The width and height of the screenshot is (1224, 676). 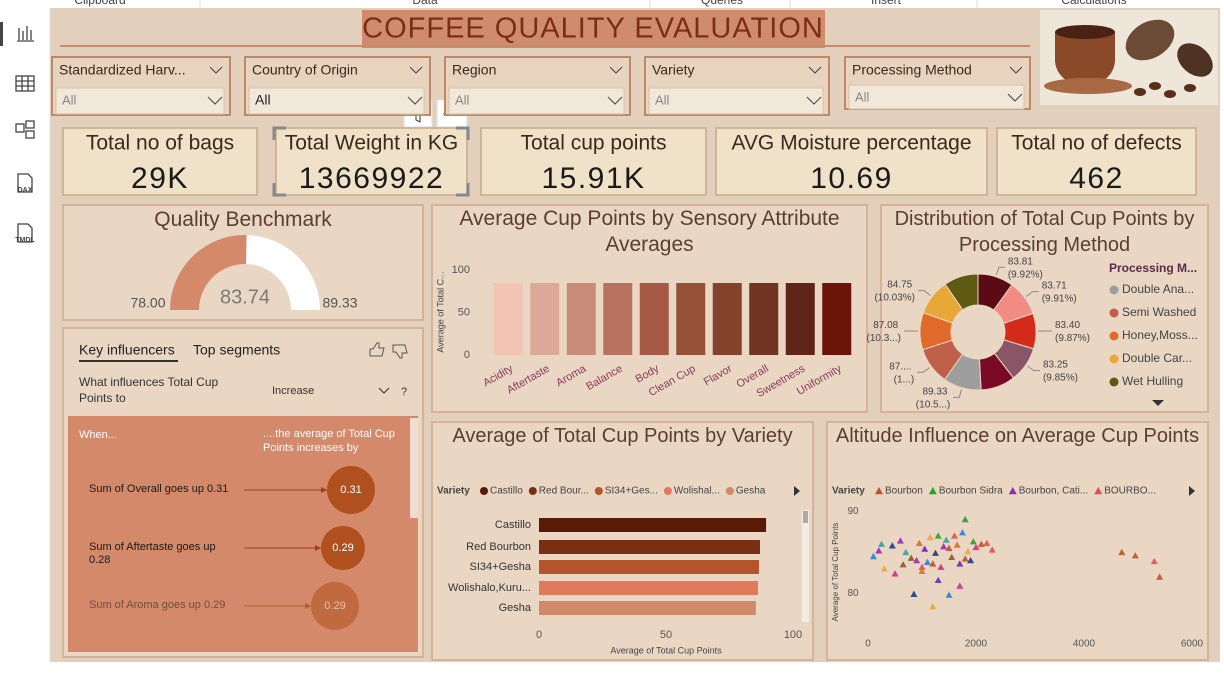 I want to click on direction-dropdown: Increase, so click(x=293, y=391).